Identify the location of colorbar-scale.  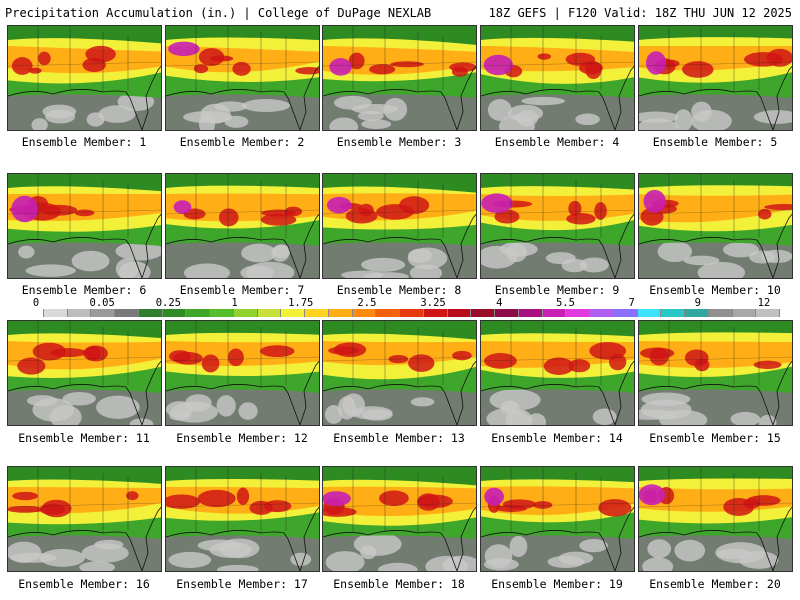
(400, 313).